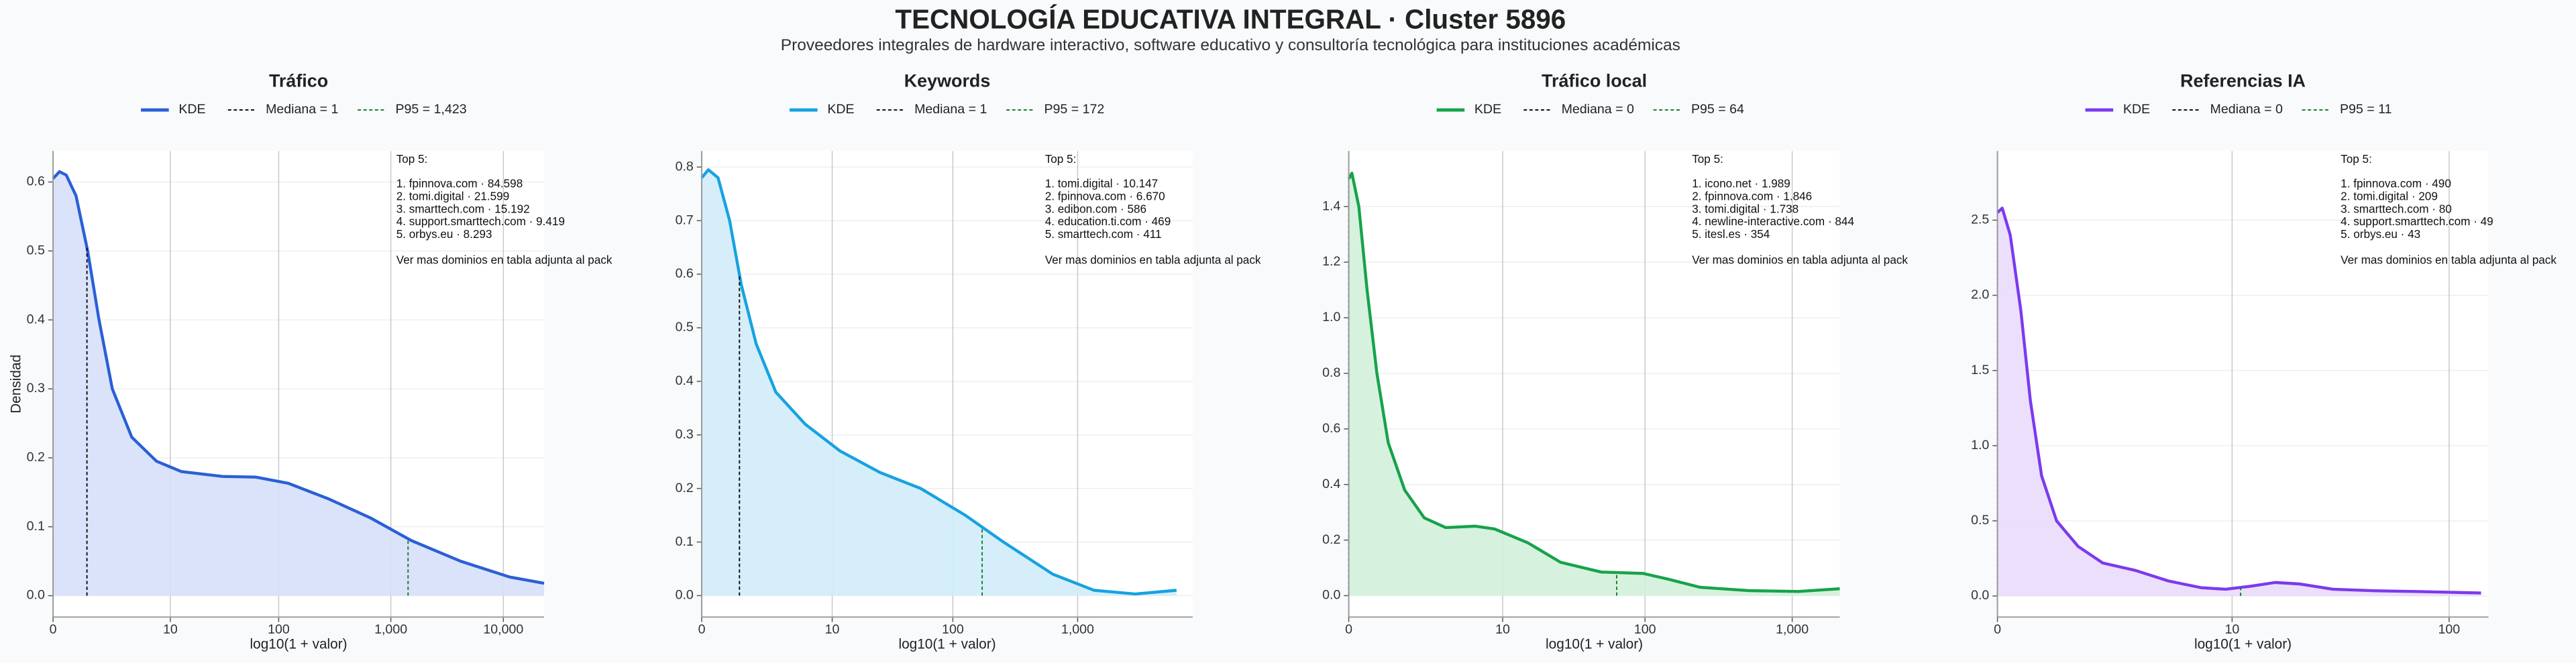 The width and height of the screenshot is (2576, 663). I want to click on annotation-item: 5. smarttech.com · 411, so click(1103, 234).